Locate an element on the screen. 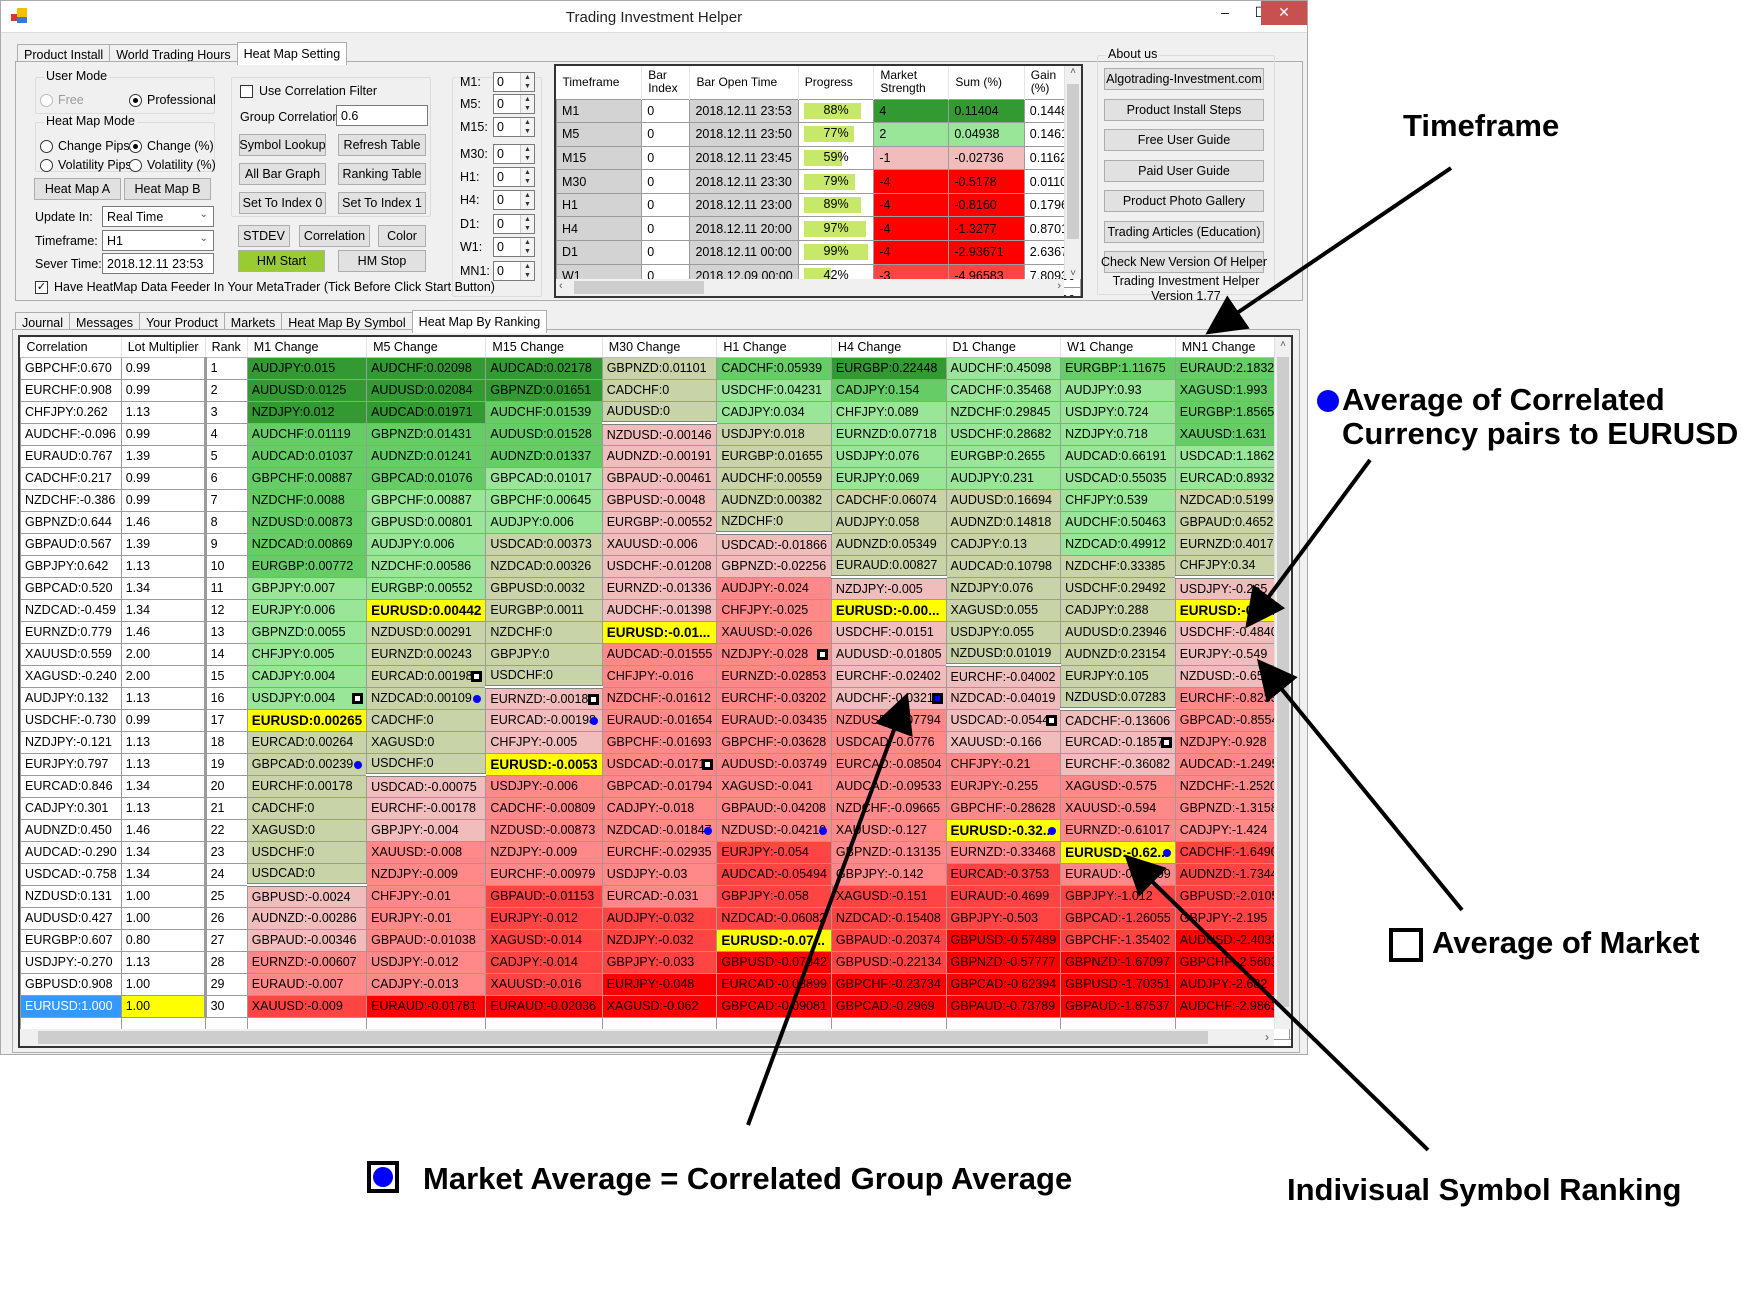 This screenshot has height=1300, width=1749. heat-cell-mn1: AUDNZD:-1.73441 is located at coordinates (1232, 874).